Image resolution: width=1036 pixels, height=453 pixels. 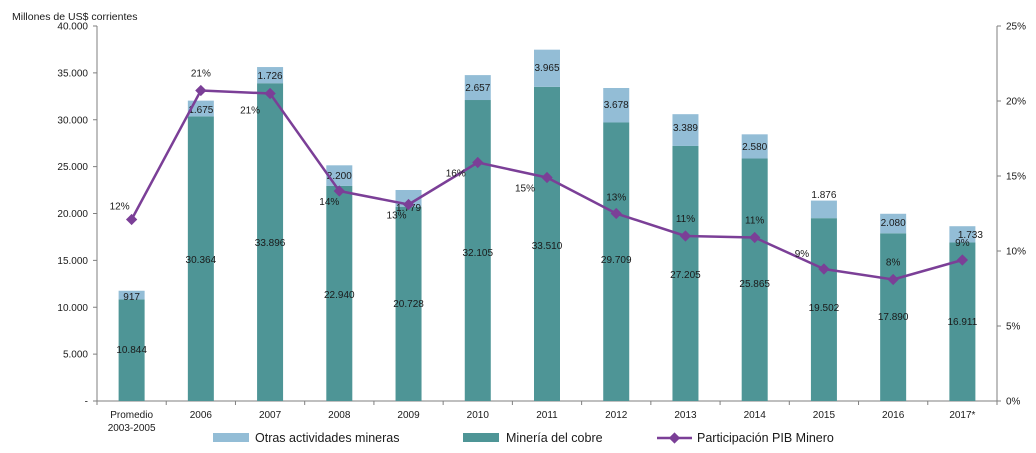 I want to click on bar-label-otras-actividades: 3.678, so click(x=616, y=105).